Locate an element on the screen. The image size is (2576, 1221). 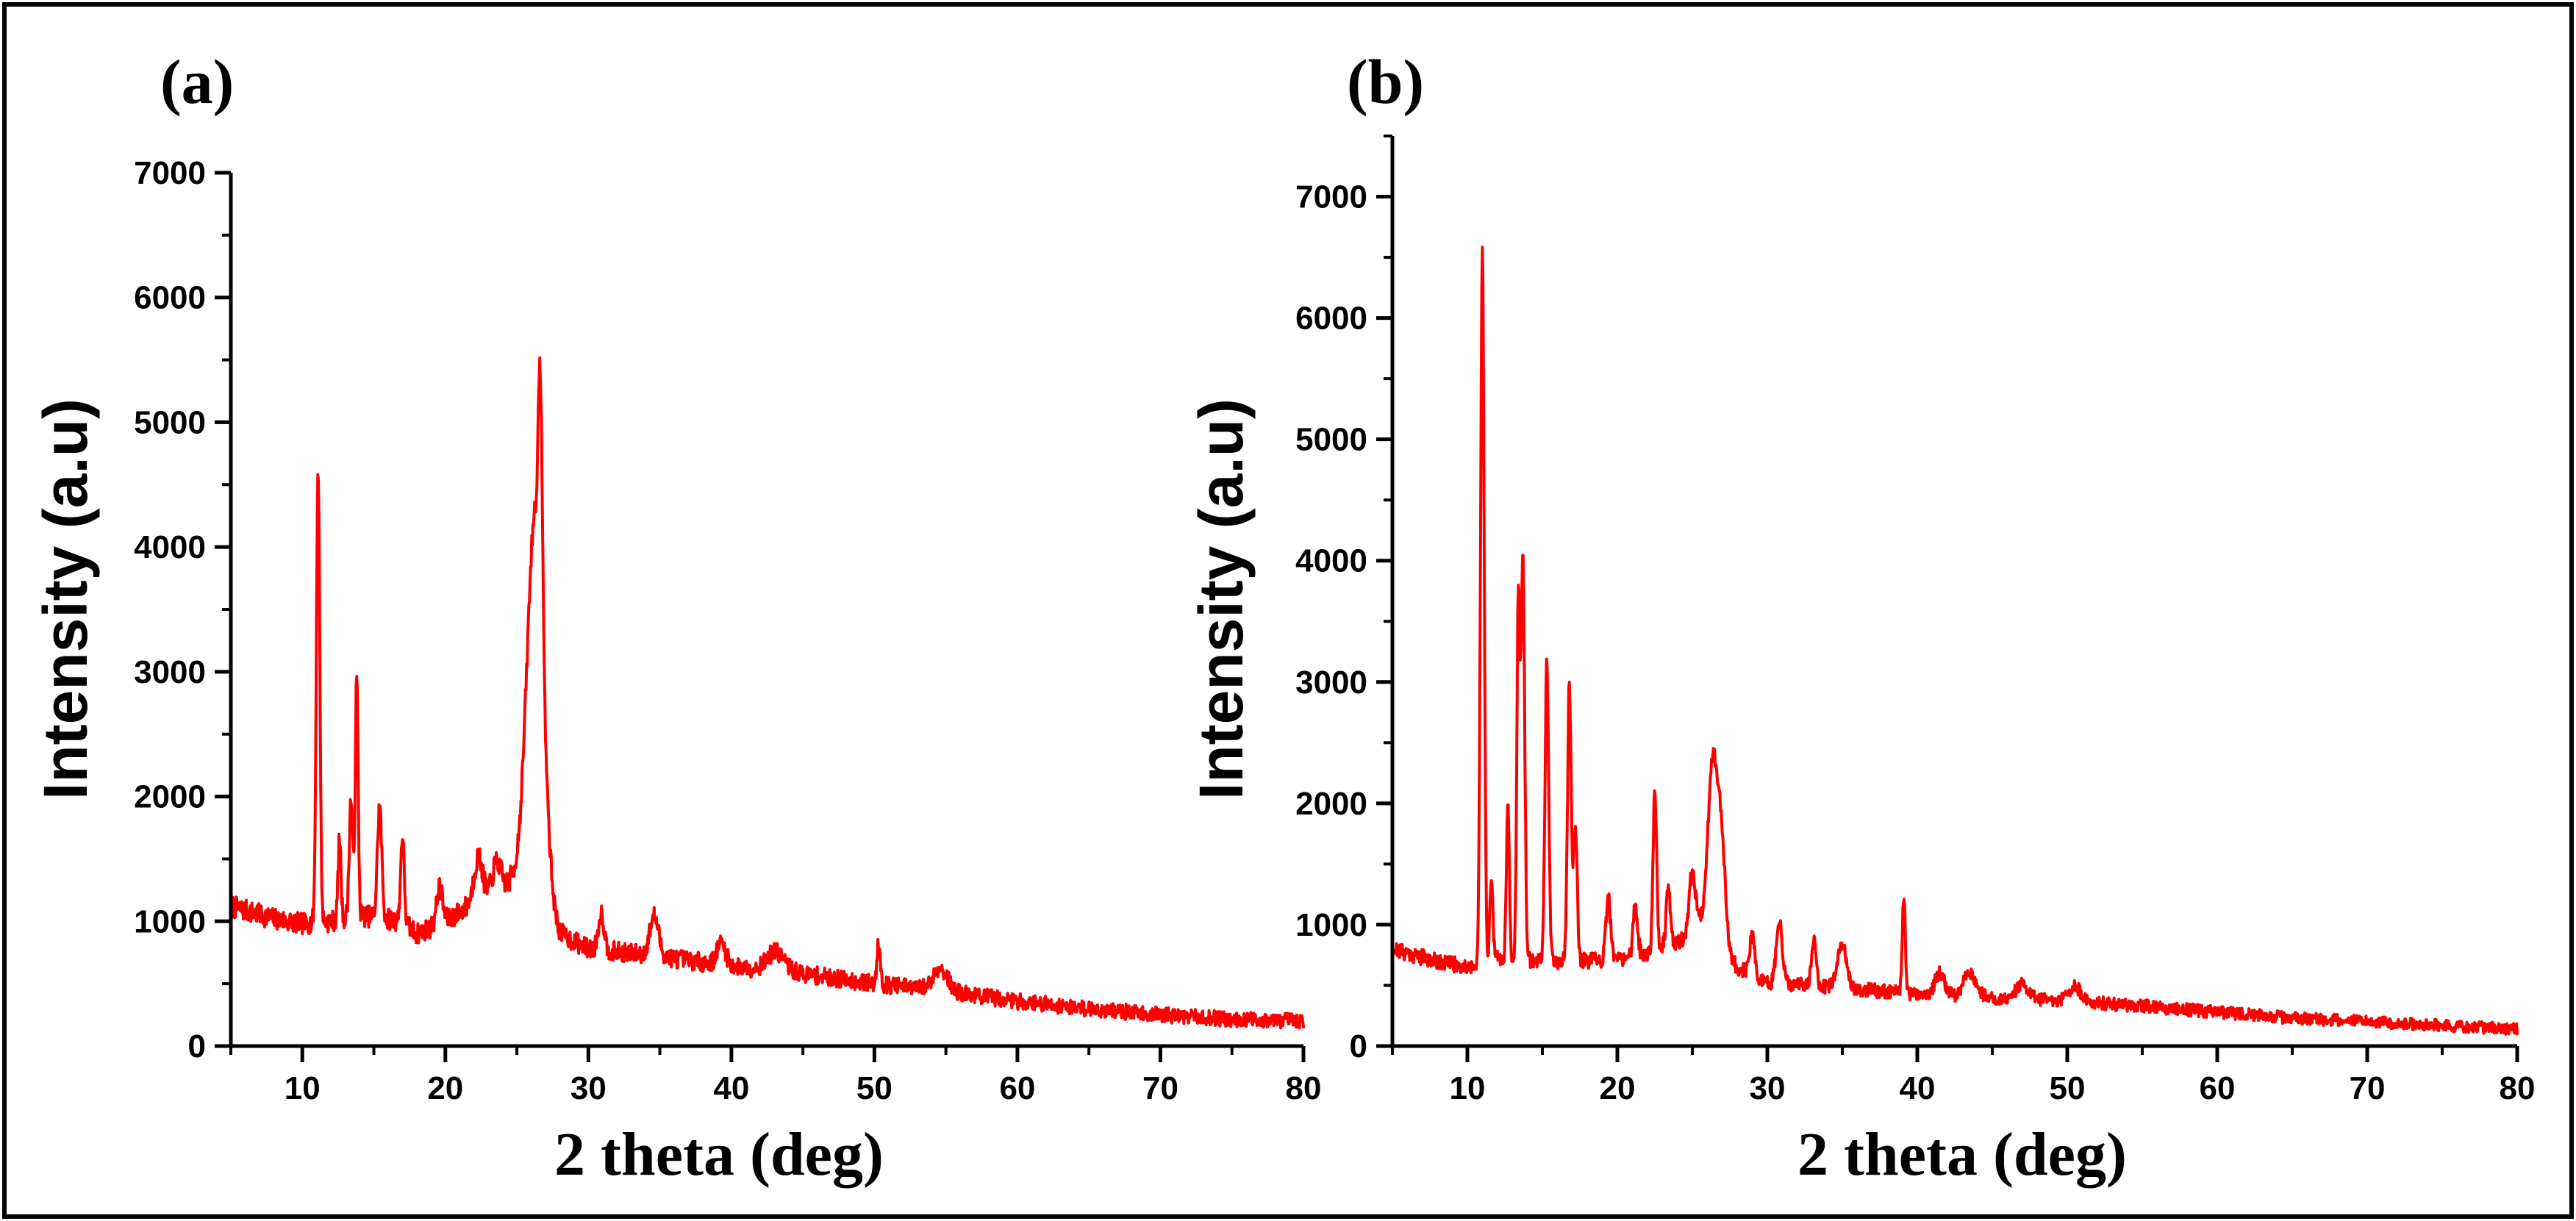
panel-b-x-tick-label: 80 is located at coordinates (2518, 1088).